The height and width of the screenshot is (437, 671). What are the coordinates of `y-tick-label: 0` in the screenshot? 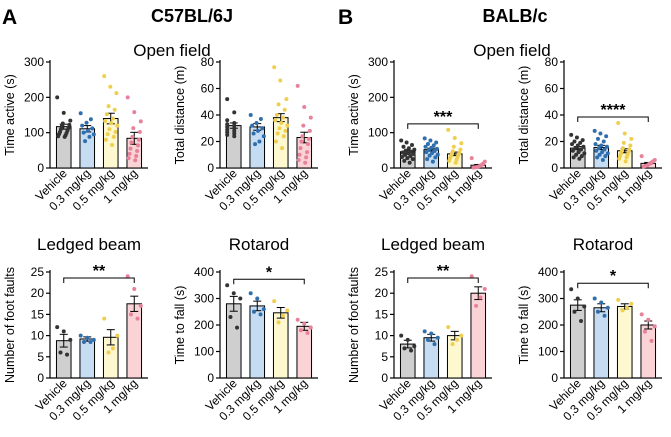 It's located at (554, 168).